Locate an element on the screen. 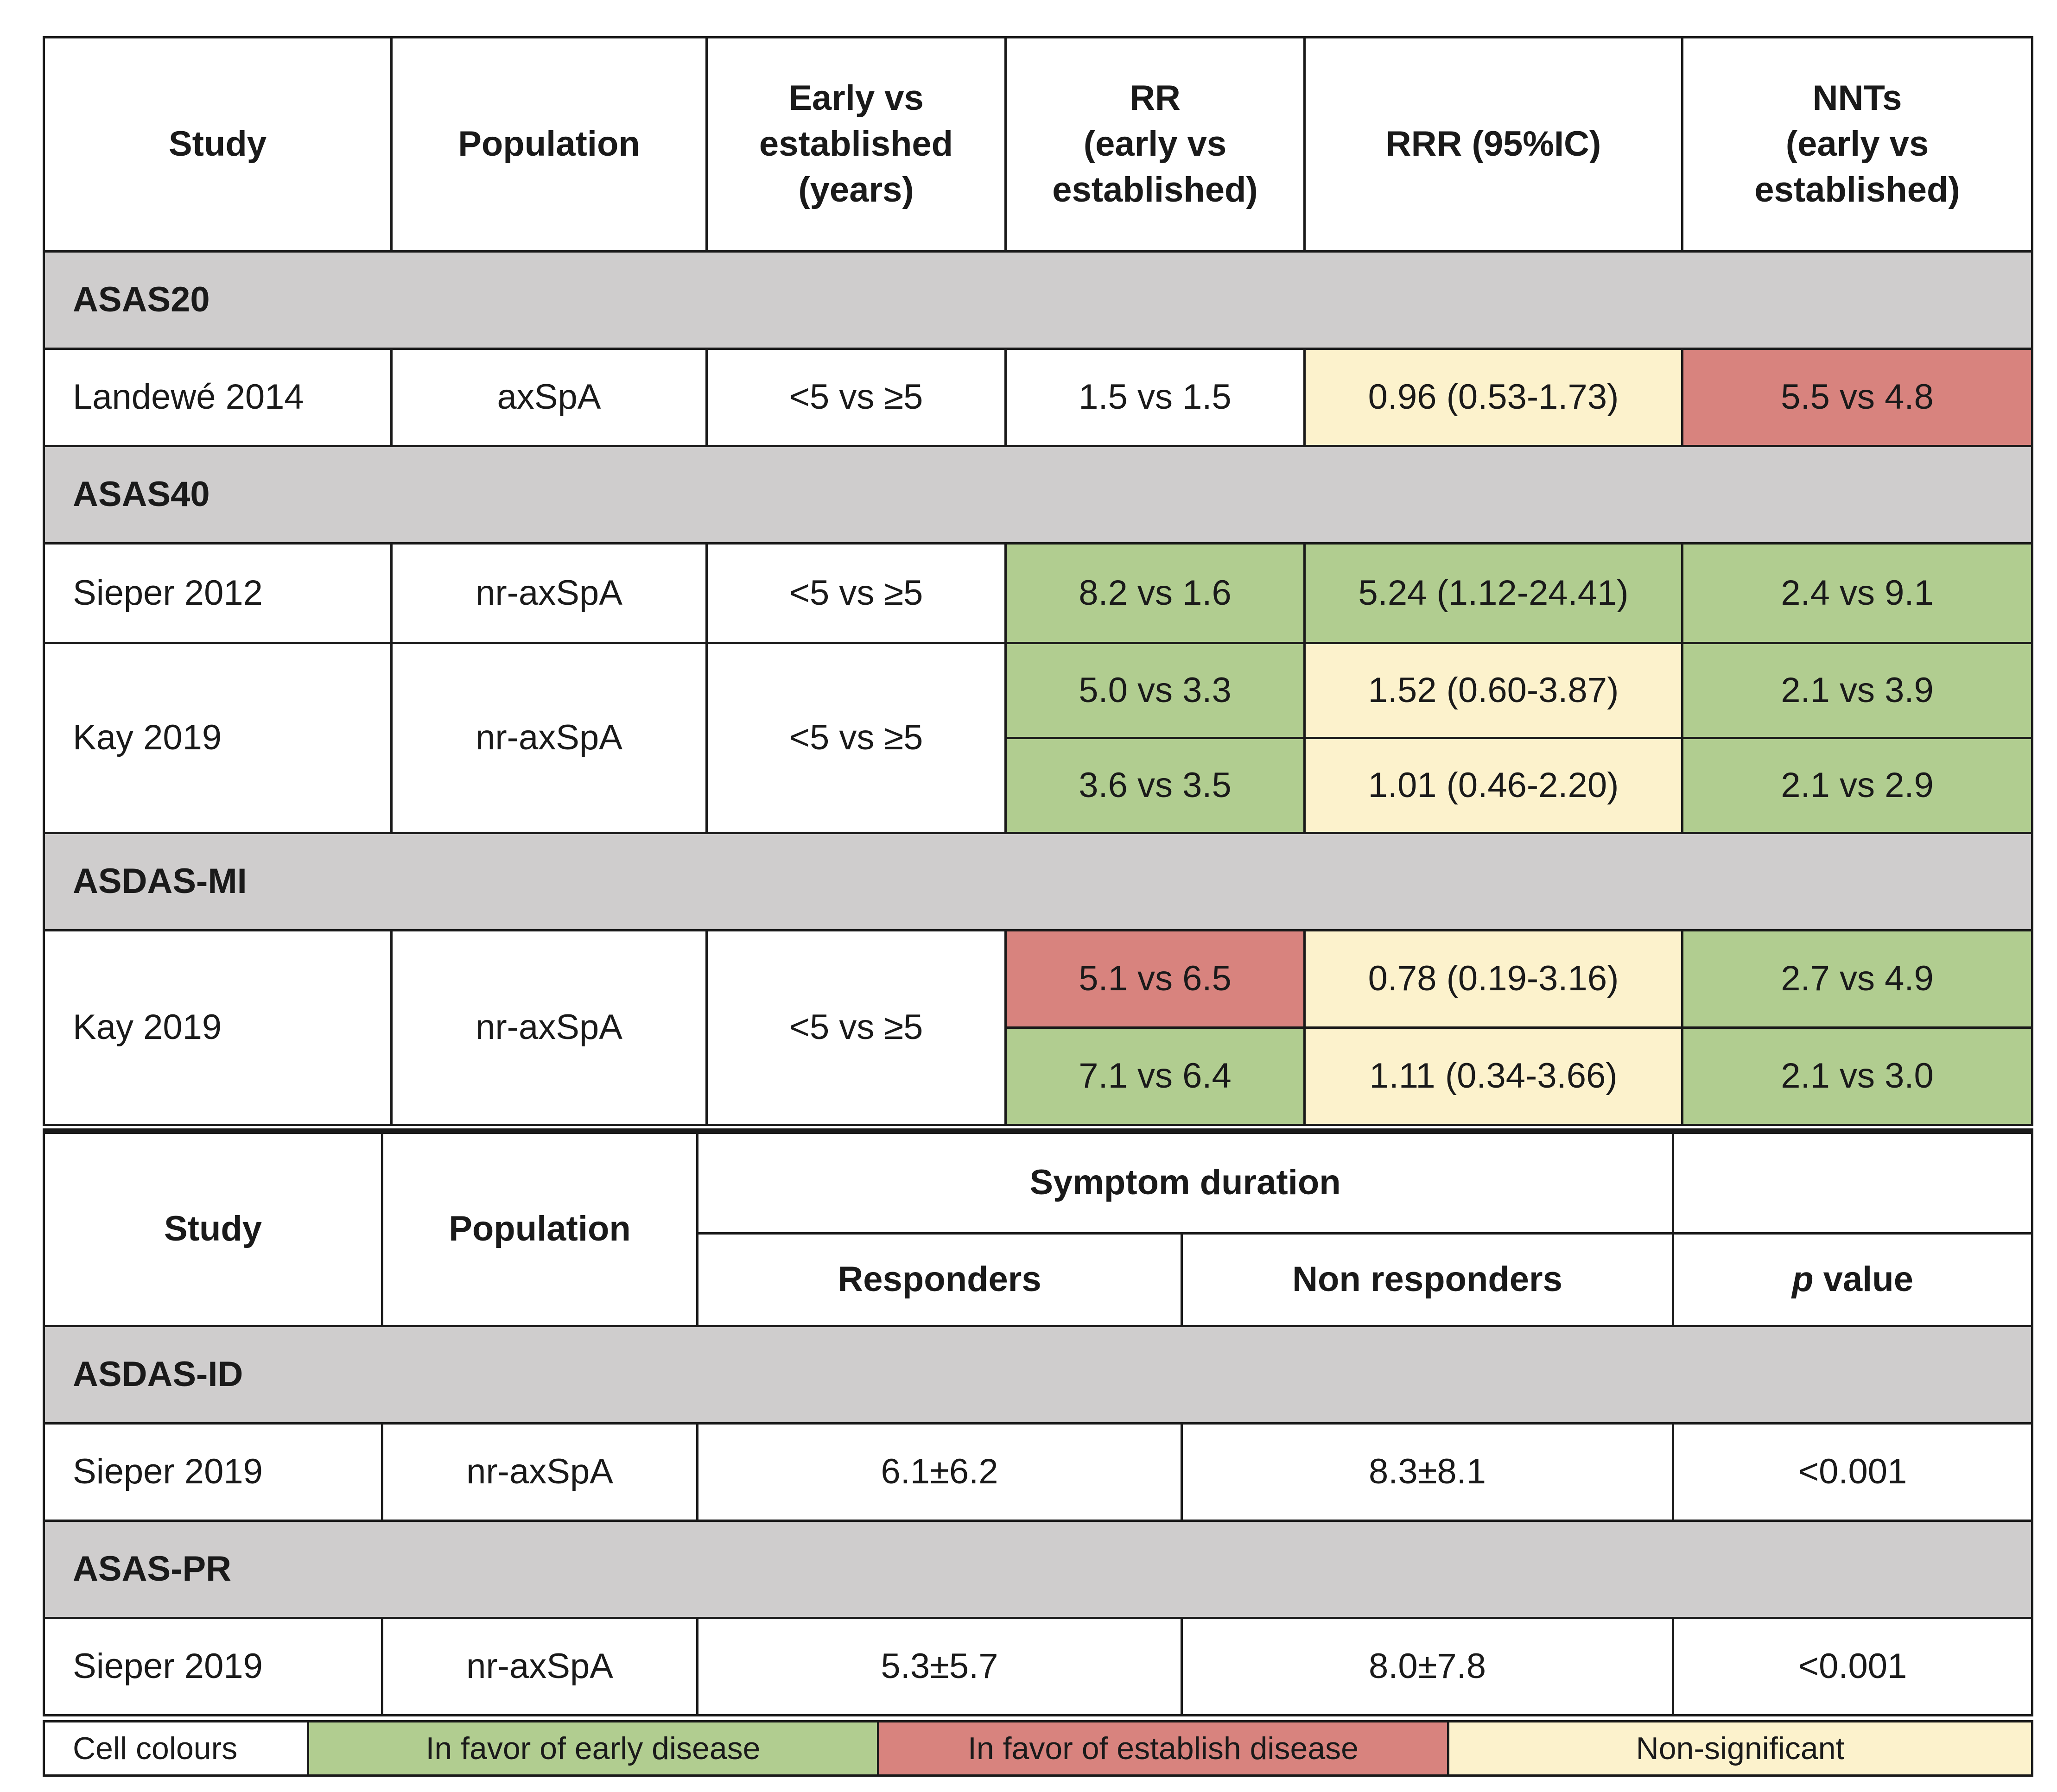  rrr-cell: 1.11 (0.34-3.66) is located at coordinates (1493, 1076).